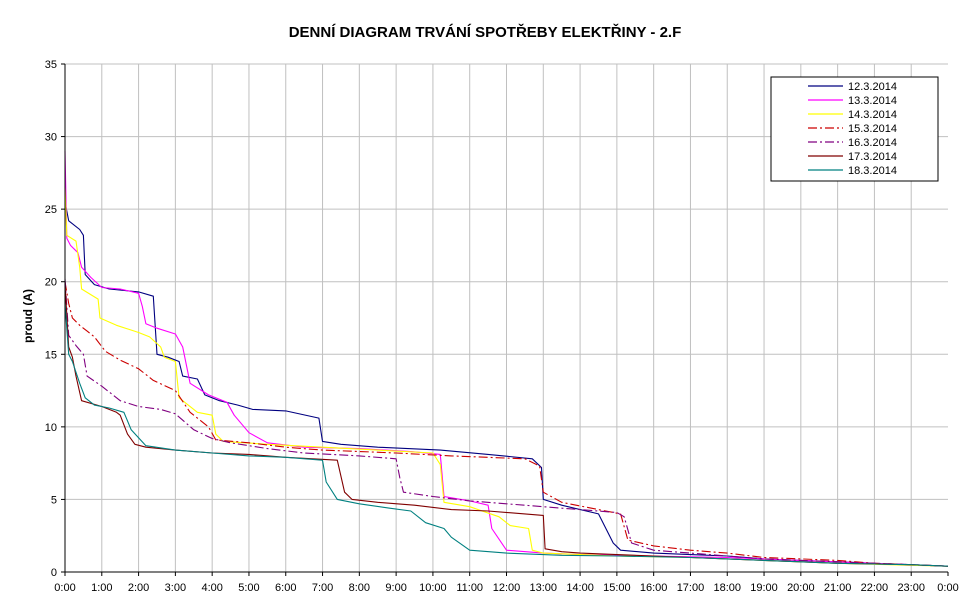 The image size is (970, 604). I want to click on x-tick-label: 20:00, so click(801, 588).